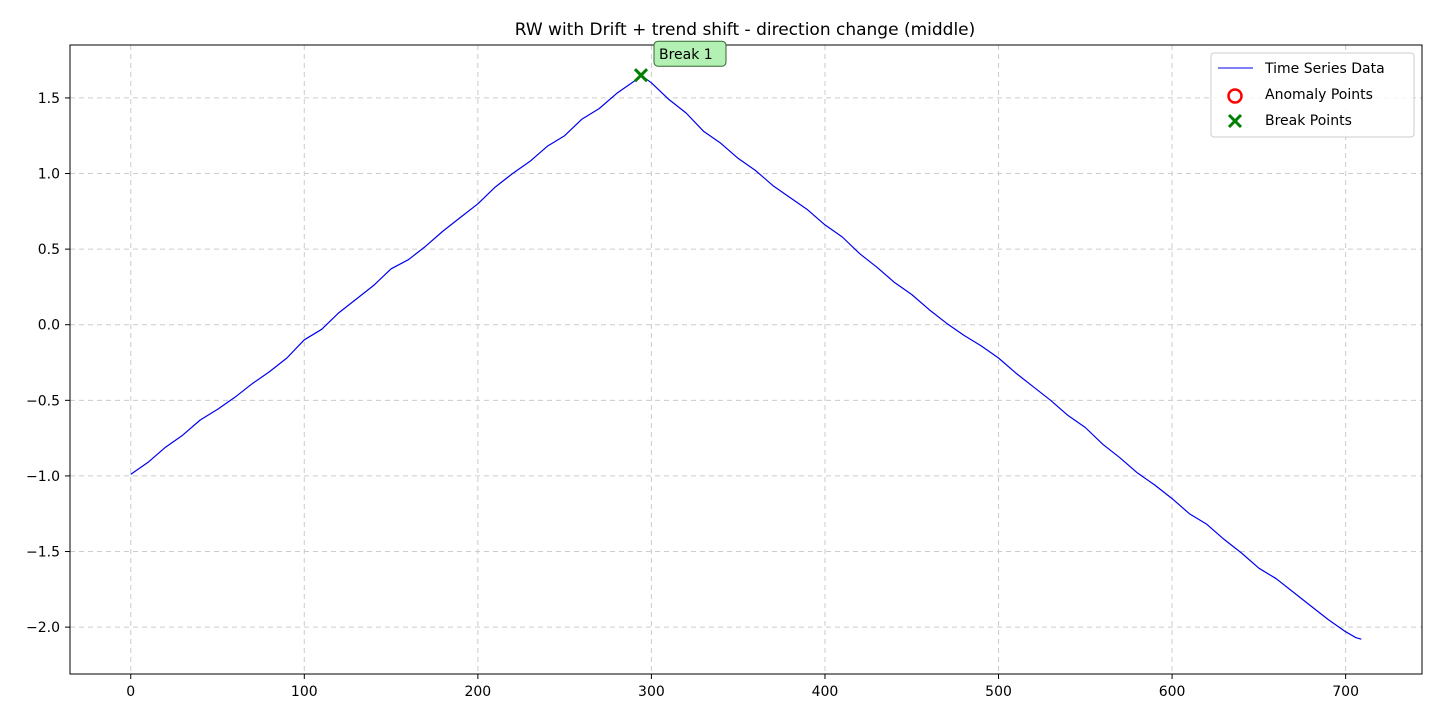  I want to click on x-tick-label: 600, so click(1172, 692).